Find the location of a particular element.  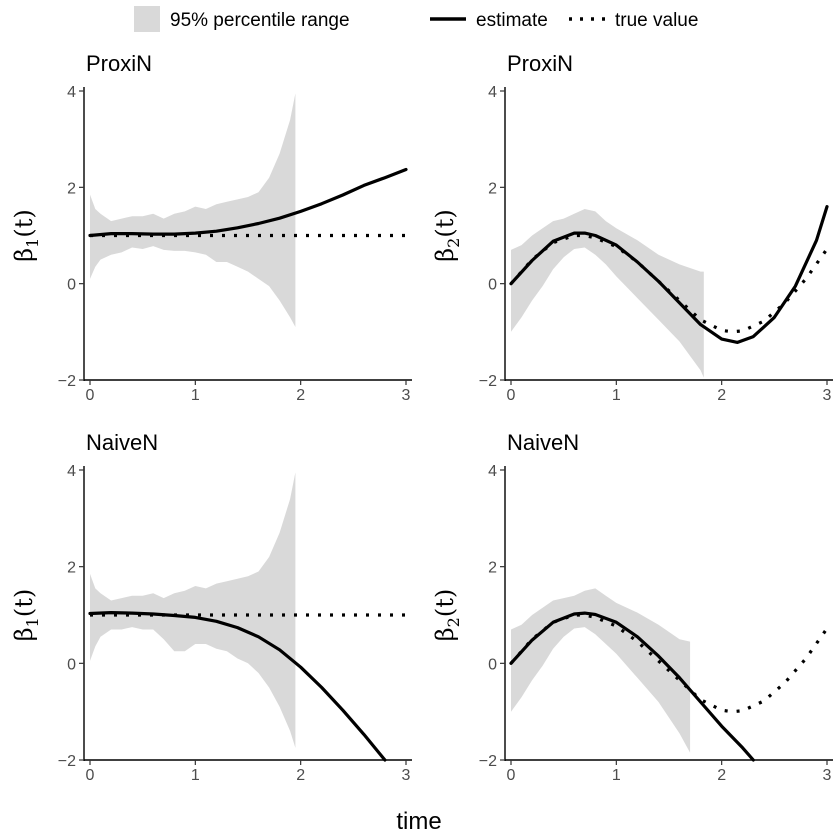

legend: 95% percentile range estimate true value is located at coordinates (416, 19).